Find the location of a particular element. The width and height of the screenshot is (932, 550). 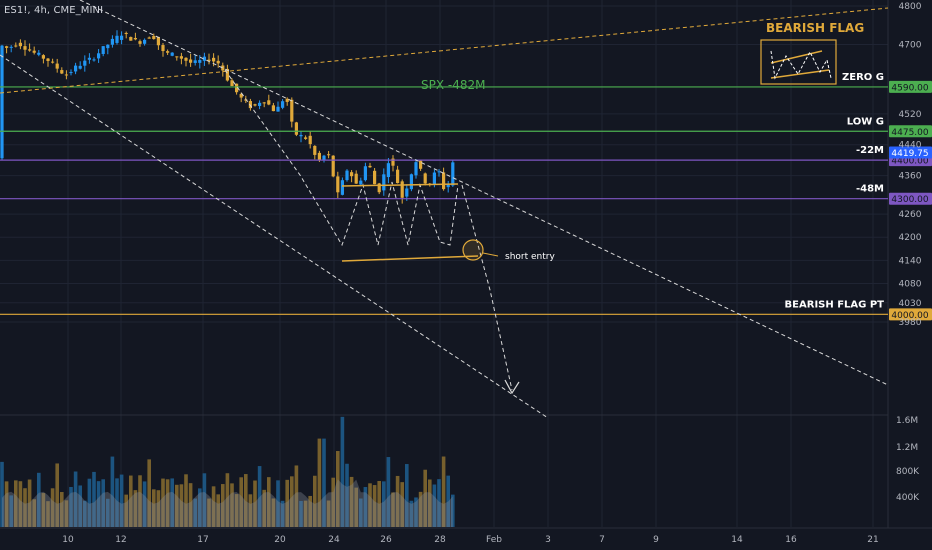

volume-tick-label: 800K is located at coordinates (908, 472).